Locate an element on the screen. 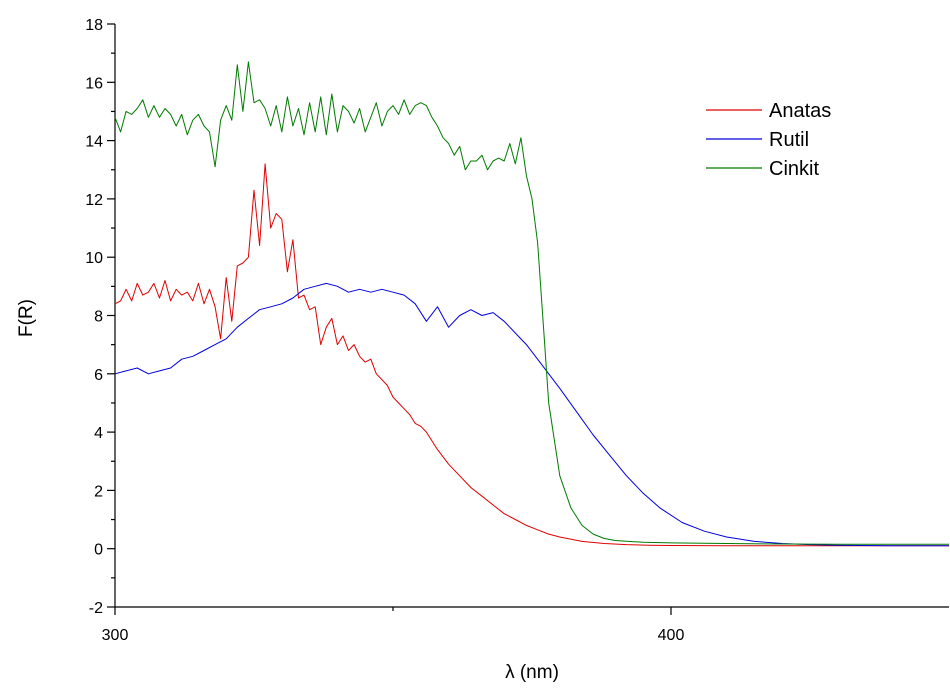  y-tick-label: 2 is located at coordinates (98, 491).